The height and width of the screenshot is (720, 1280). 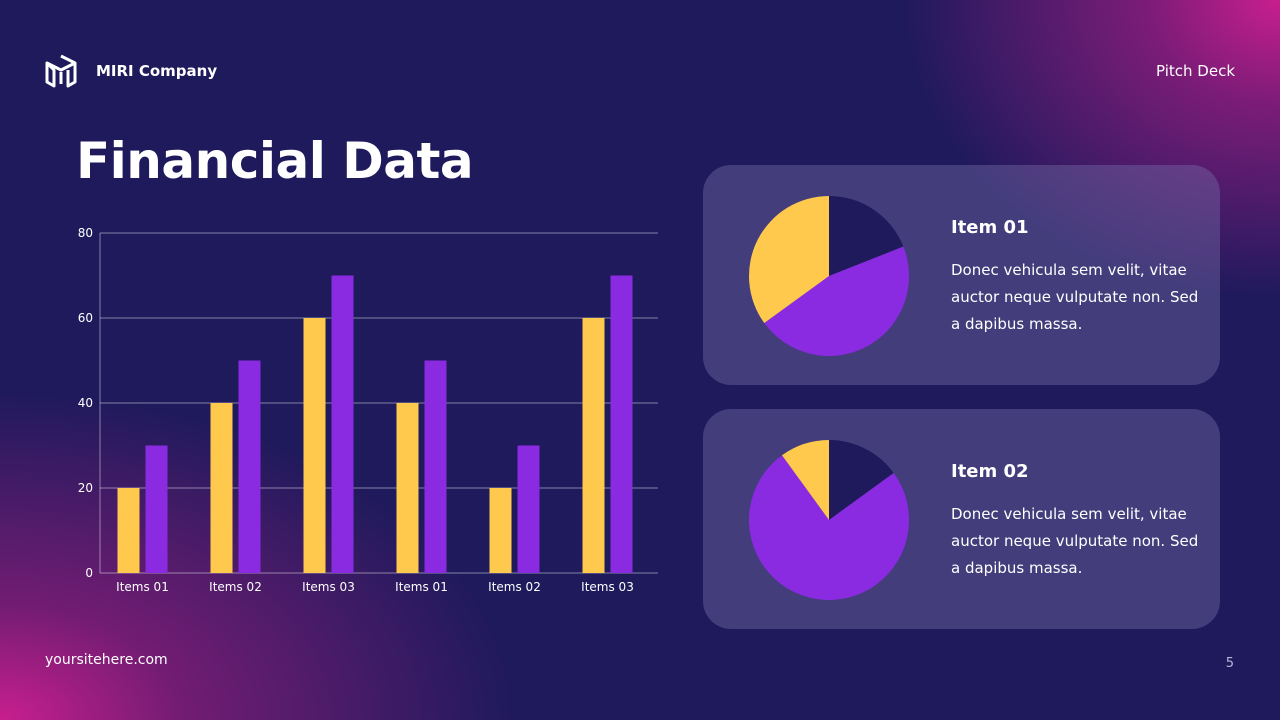 I want to click on company-name: MIRI Company, so click(x=157, y=71).